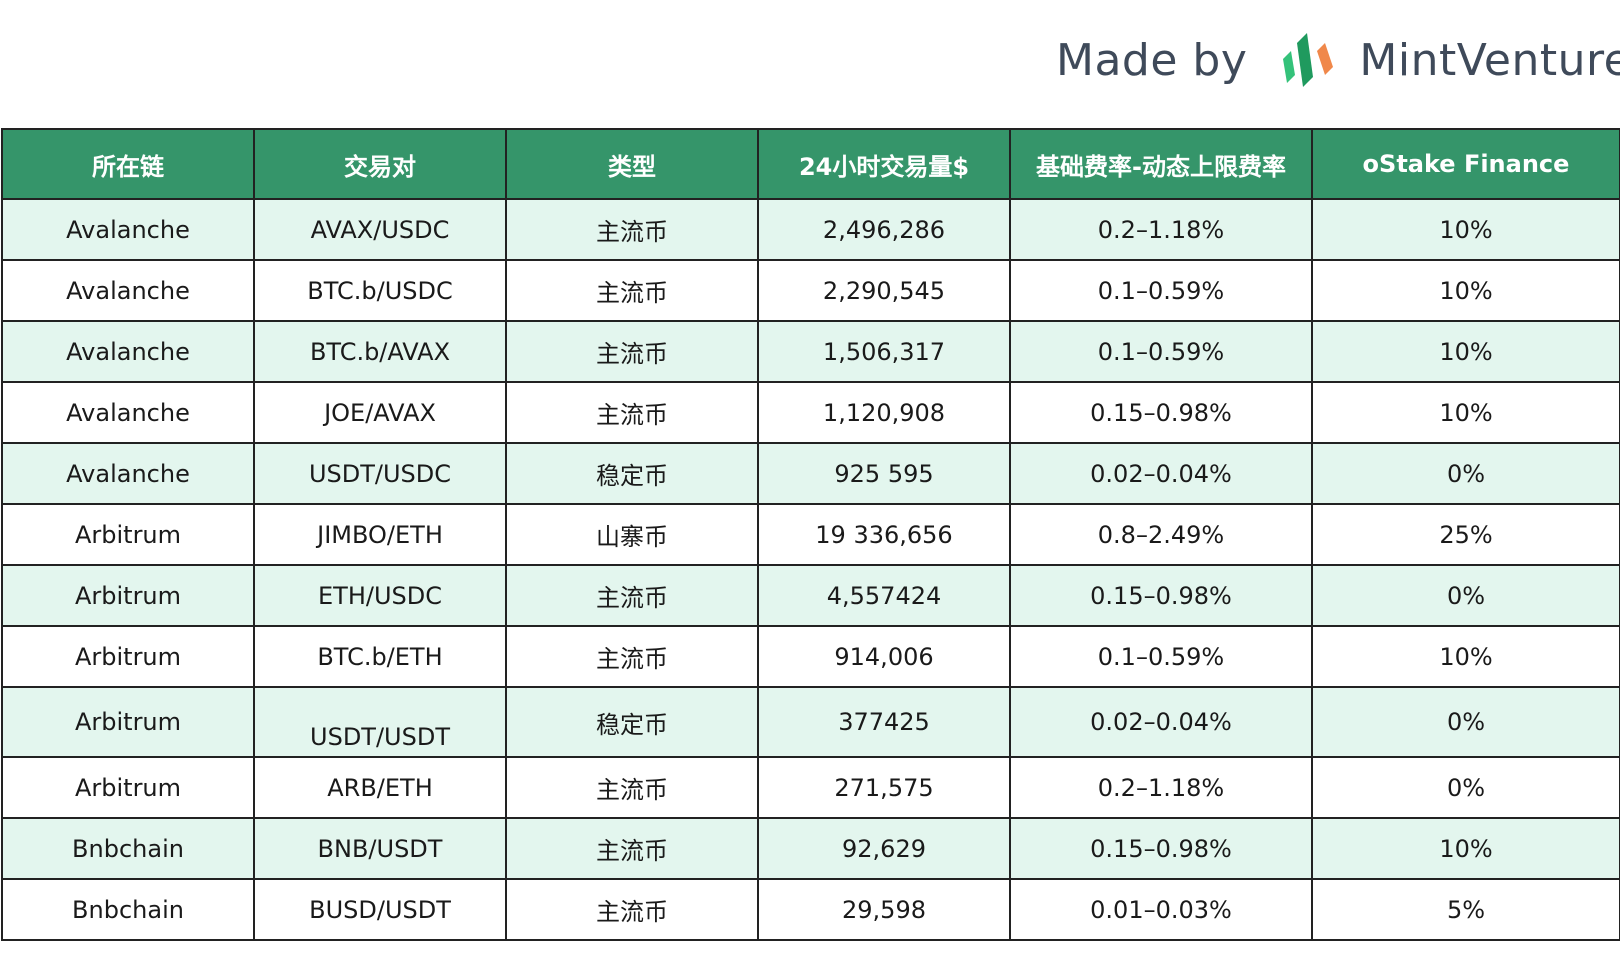 Image resolution: width=1620 pixels, height=964 pixels. What do you see at coordinates (1152, 60) in the screenshot?
I see `made-by-label: Made by` at bounding box center [1152, 60].